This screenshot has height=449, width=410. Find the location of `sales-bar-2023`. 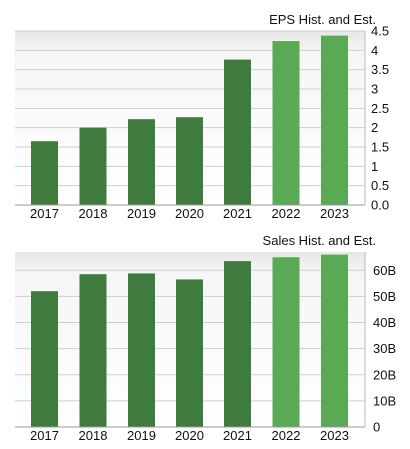

sales-bar-2023 is located at coordinates (334, 340).